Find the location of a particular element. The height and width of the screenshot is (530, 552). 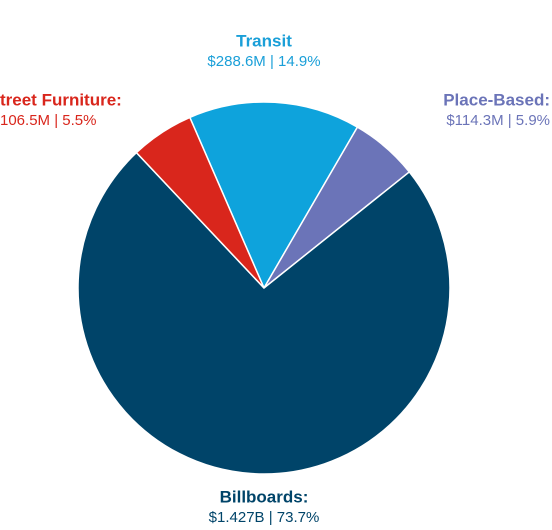

slice-value-label: $114.3M | 5.9% is located at coordinates (498, 120).